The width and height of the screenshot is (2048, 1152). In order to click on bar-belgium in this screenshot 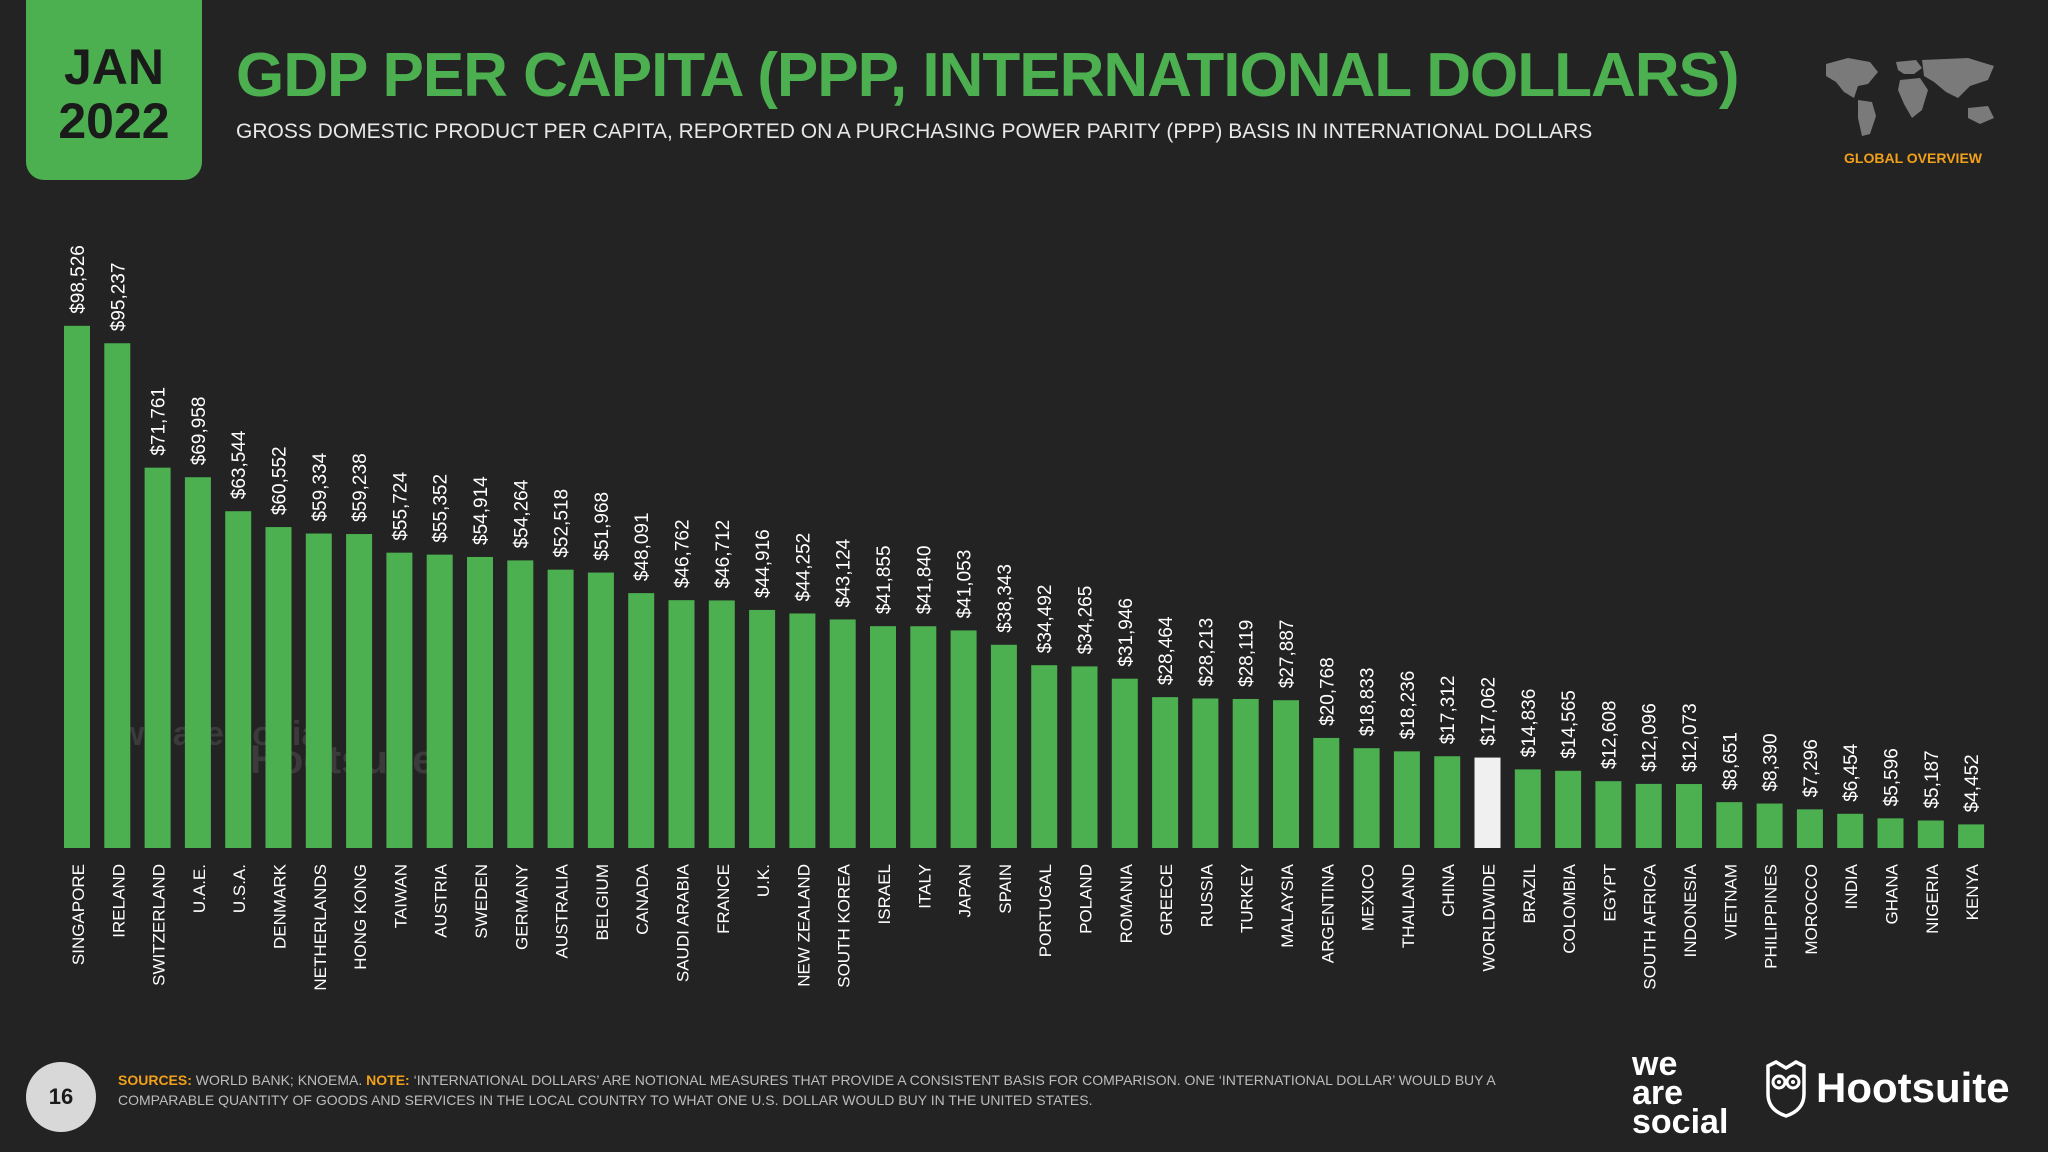, I will do `click(600, 710)`.